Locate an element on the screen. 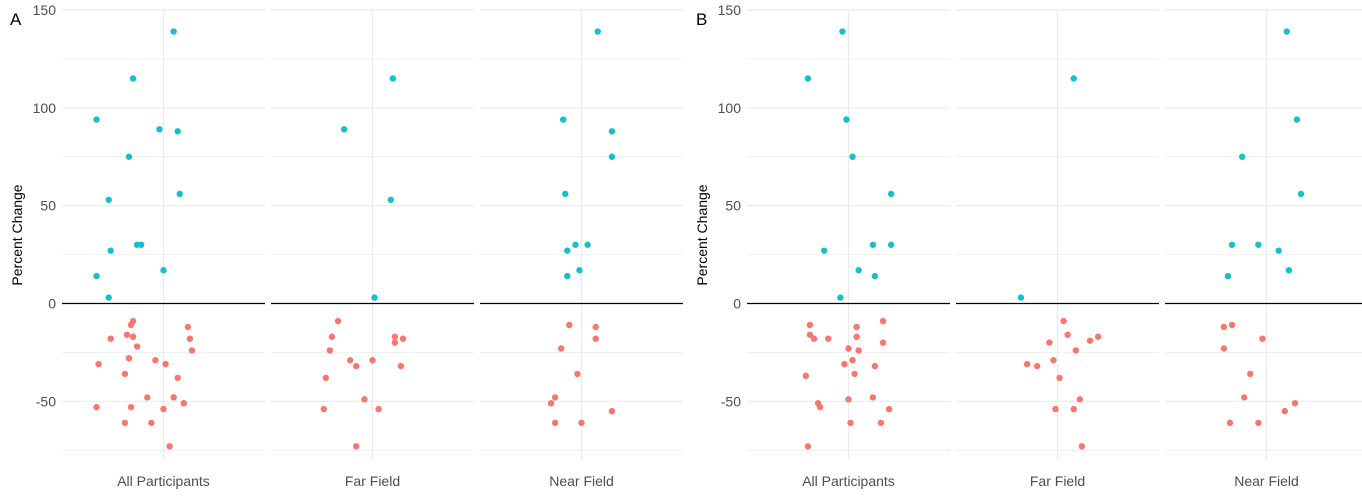 The width and height of the screenshot is (1362, 497). x-tick-label: All Participants is located at coordinates (163, 481).